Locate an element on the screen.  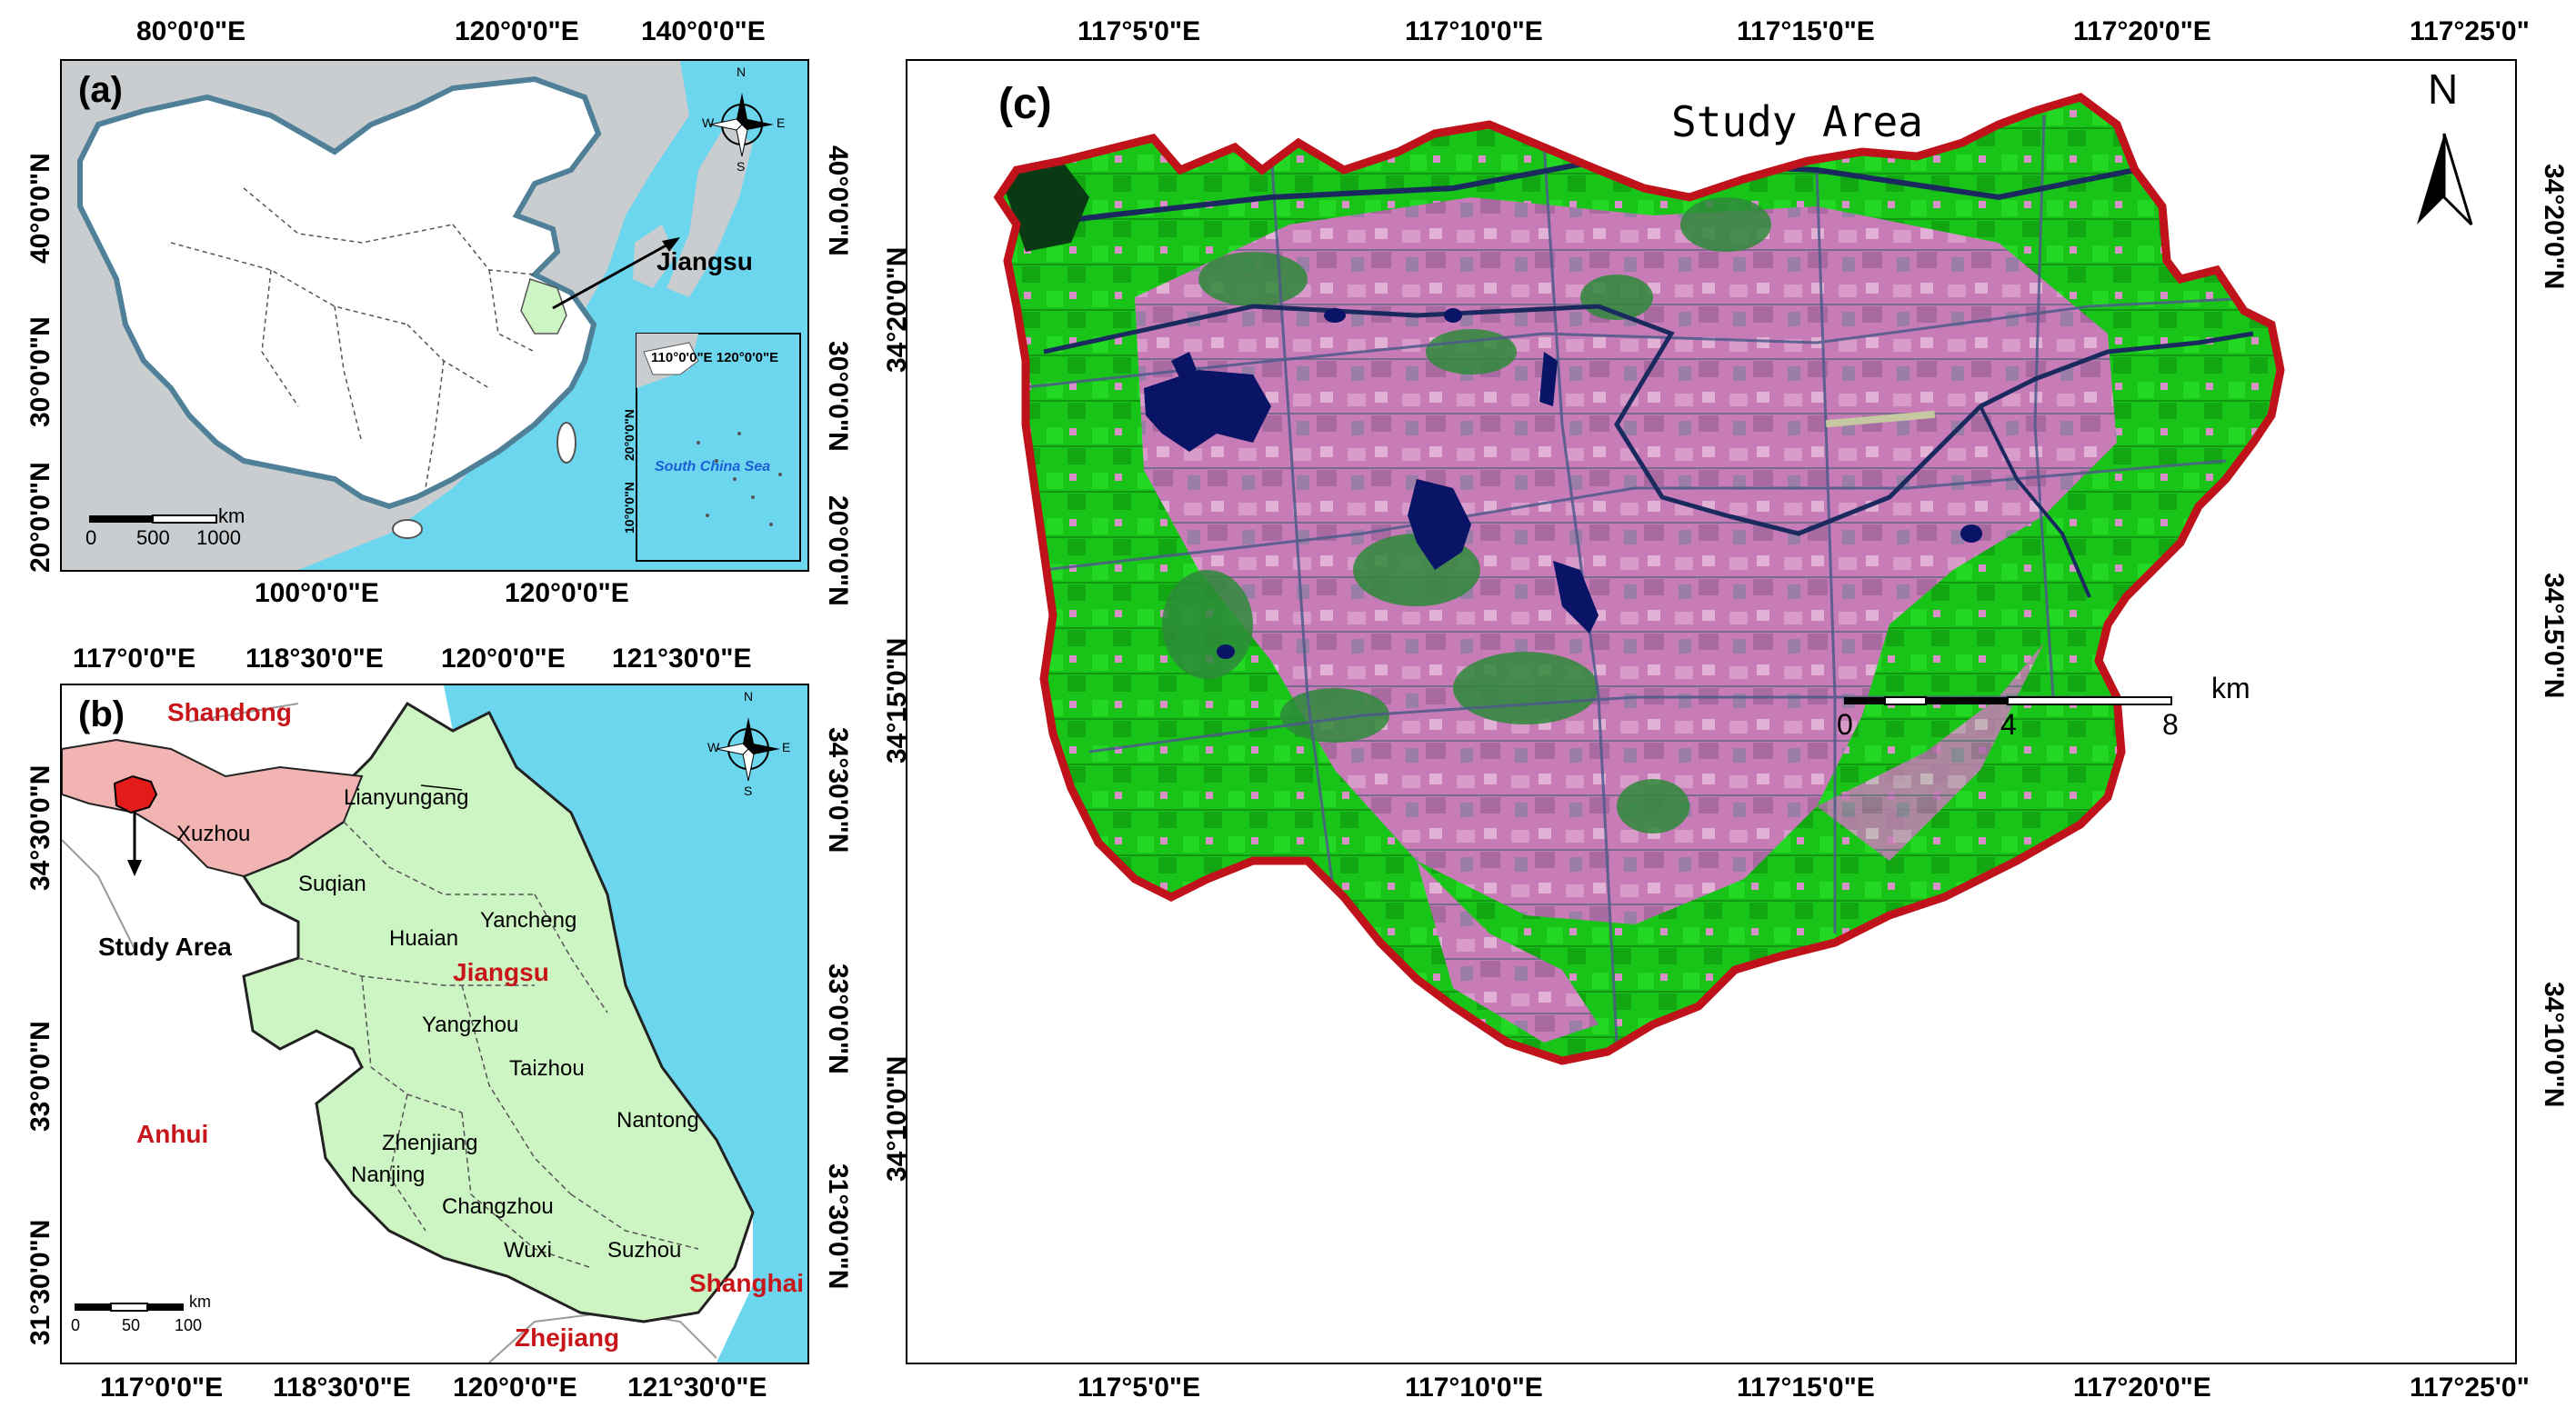
city-xuzhou: Xuzhou is located at coordinates (213, 834).